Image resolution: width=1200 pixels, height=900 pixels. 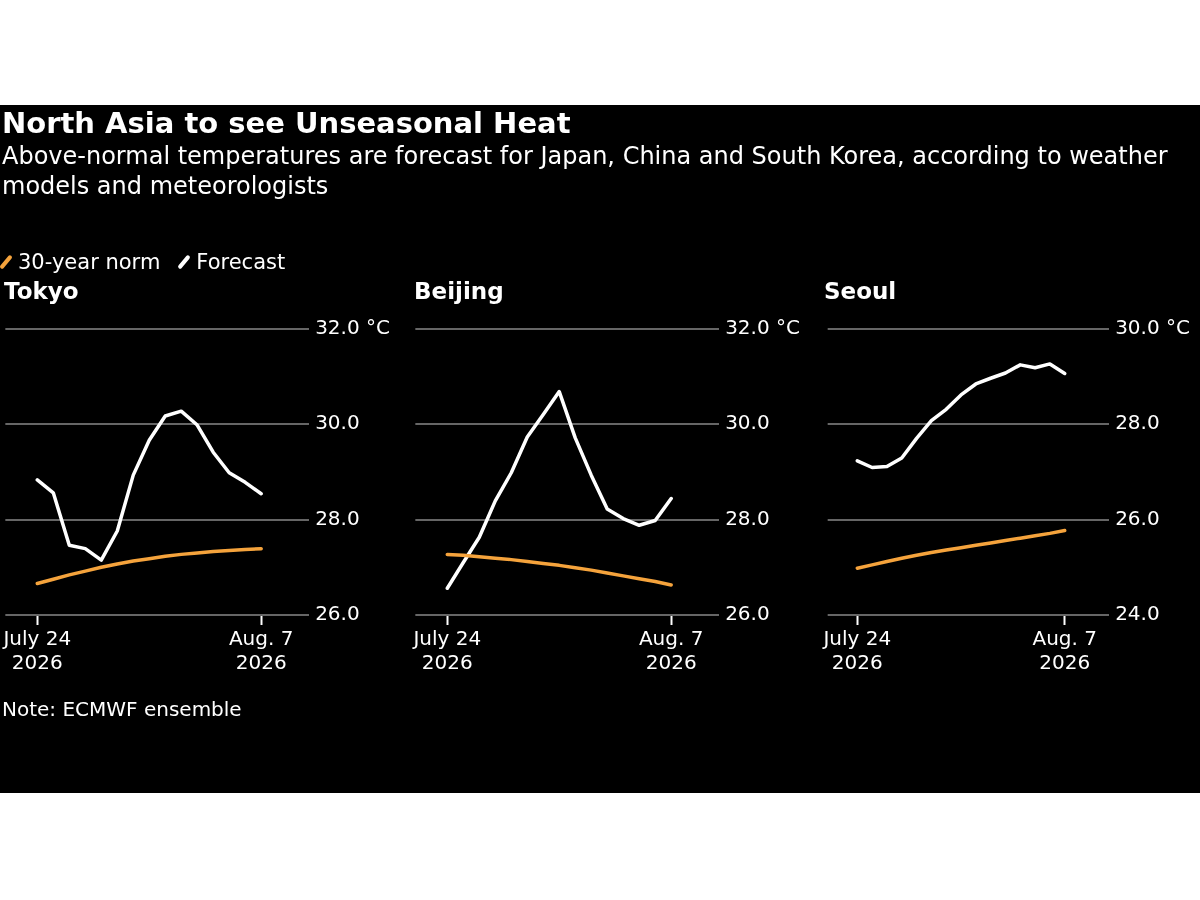 What do you see at coordinates (41, 290) in the screenshot?
I see `chart-title: Tokyo` at bounding box center [41, 290].